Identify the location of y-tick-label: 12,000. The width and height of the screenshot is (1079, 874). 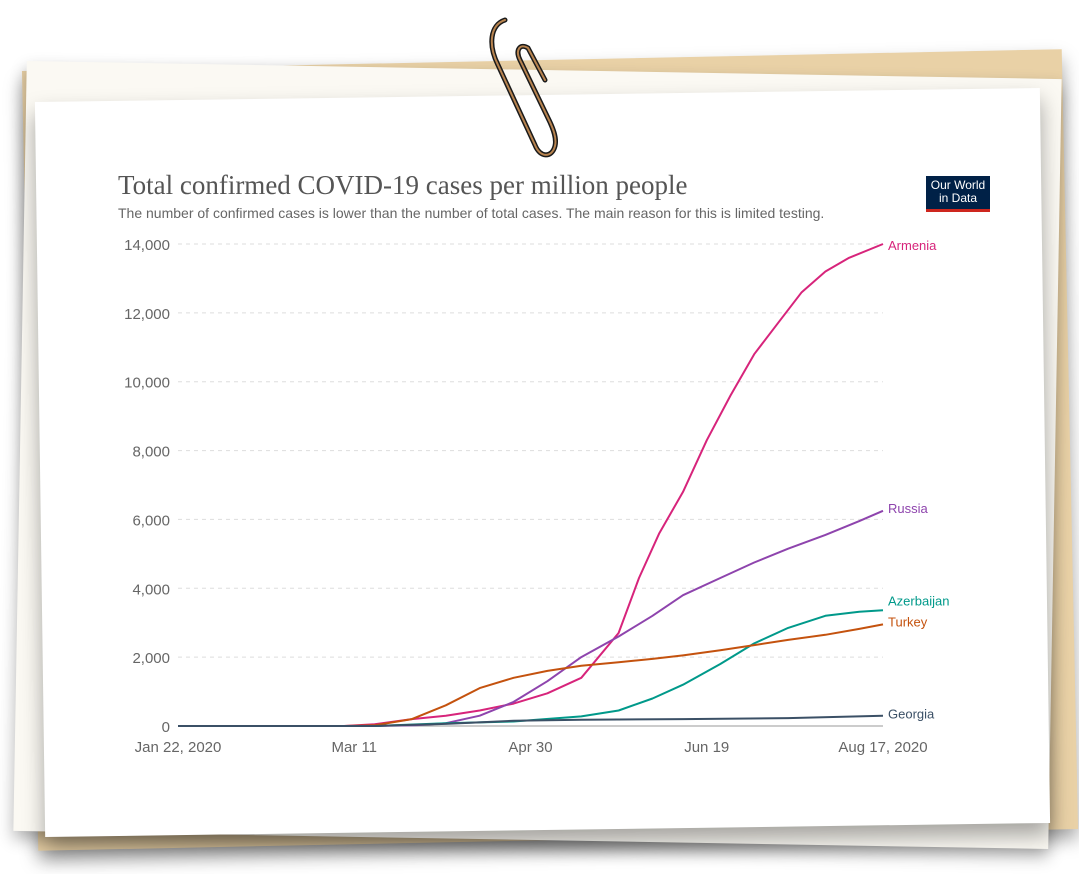
(147, 314).